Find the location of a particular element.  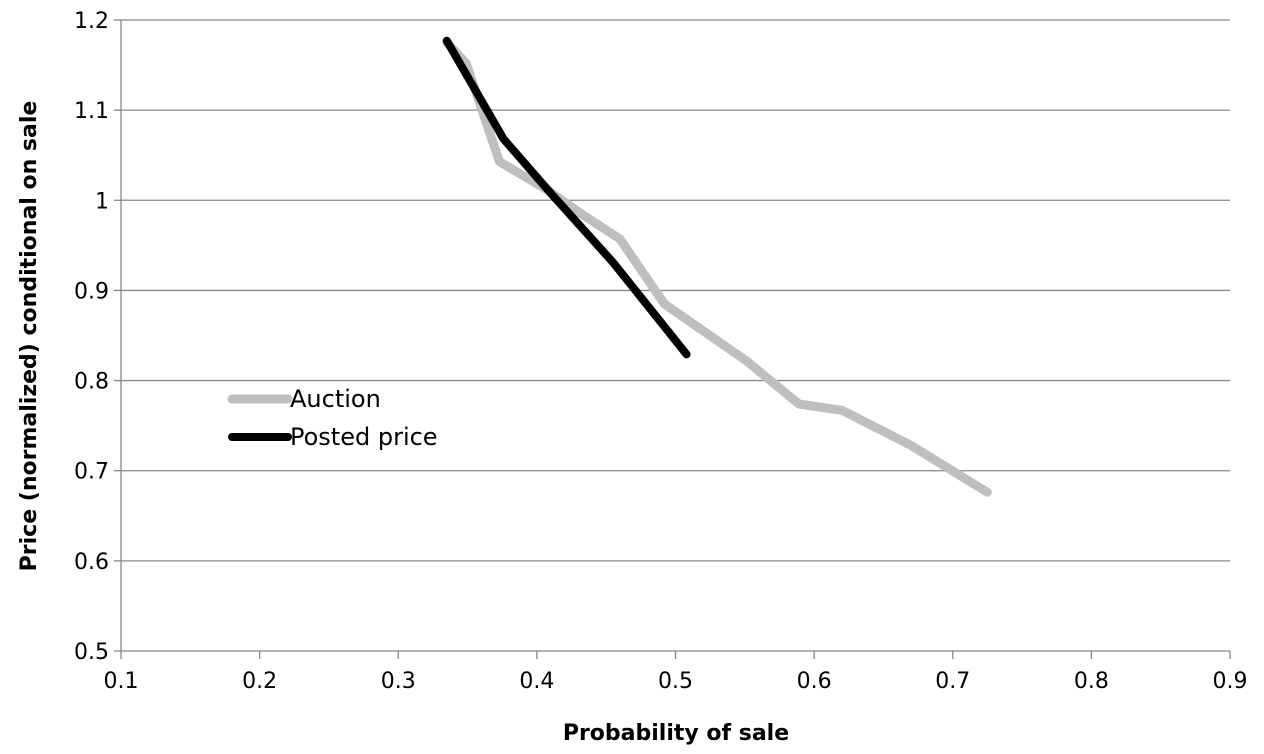

x-tick-label: 0.3 is located at coordinates (398, 681).